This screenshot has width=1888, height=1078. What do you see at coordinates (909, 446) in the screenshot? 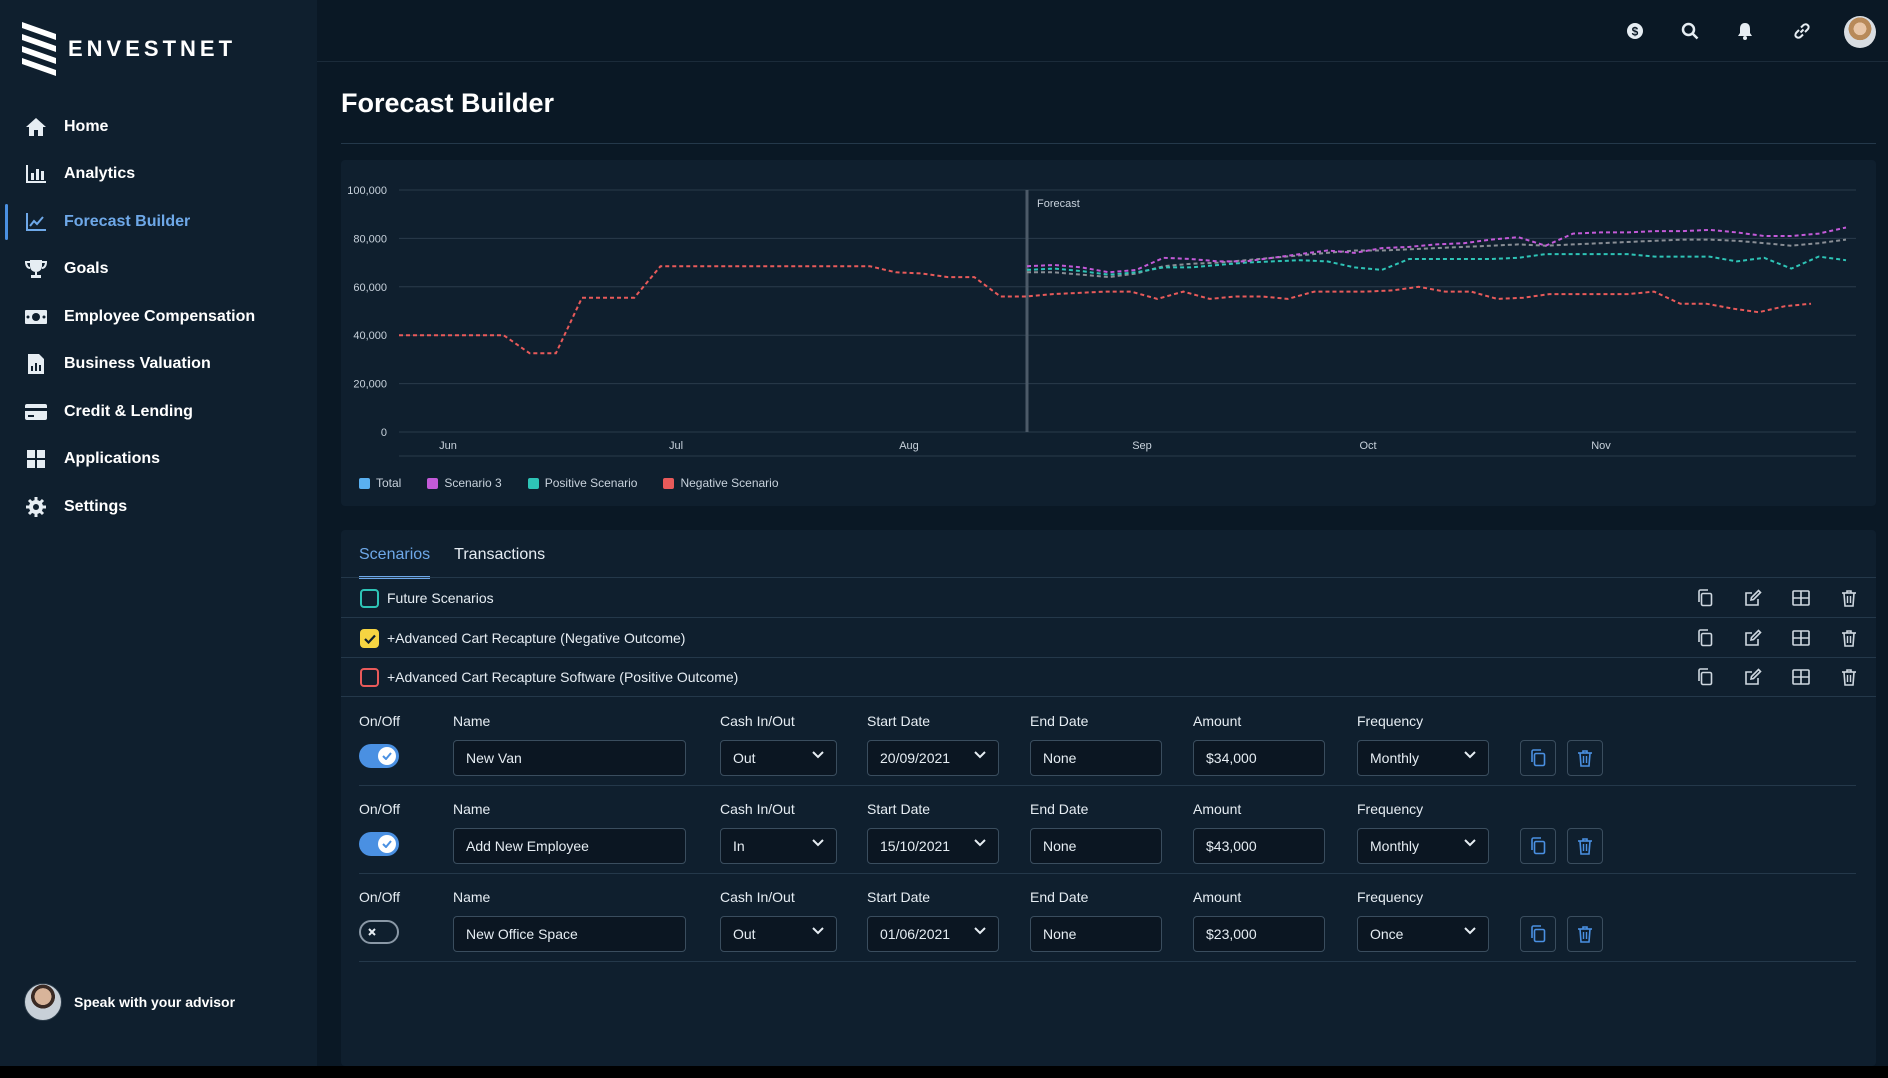
I see `x-tick-label: Aug` at bounding box center [909, 446].